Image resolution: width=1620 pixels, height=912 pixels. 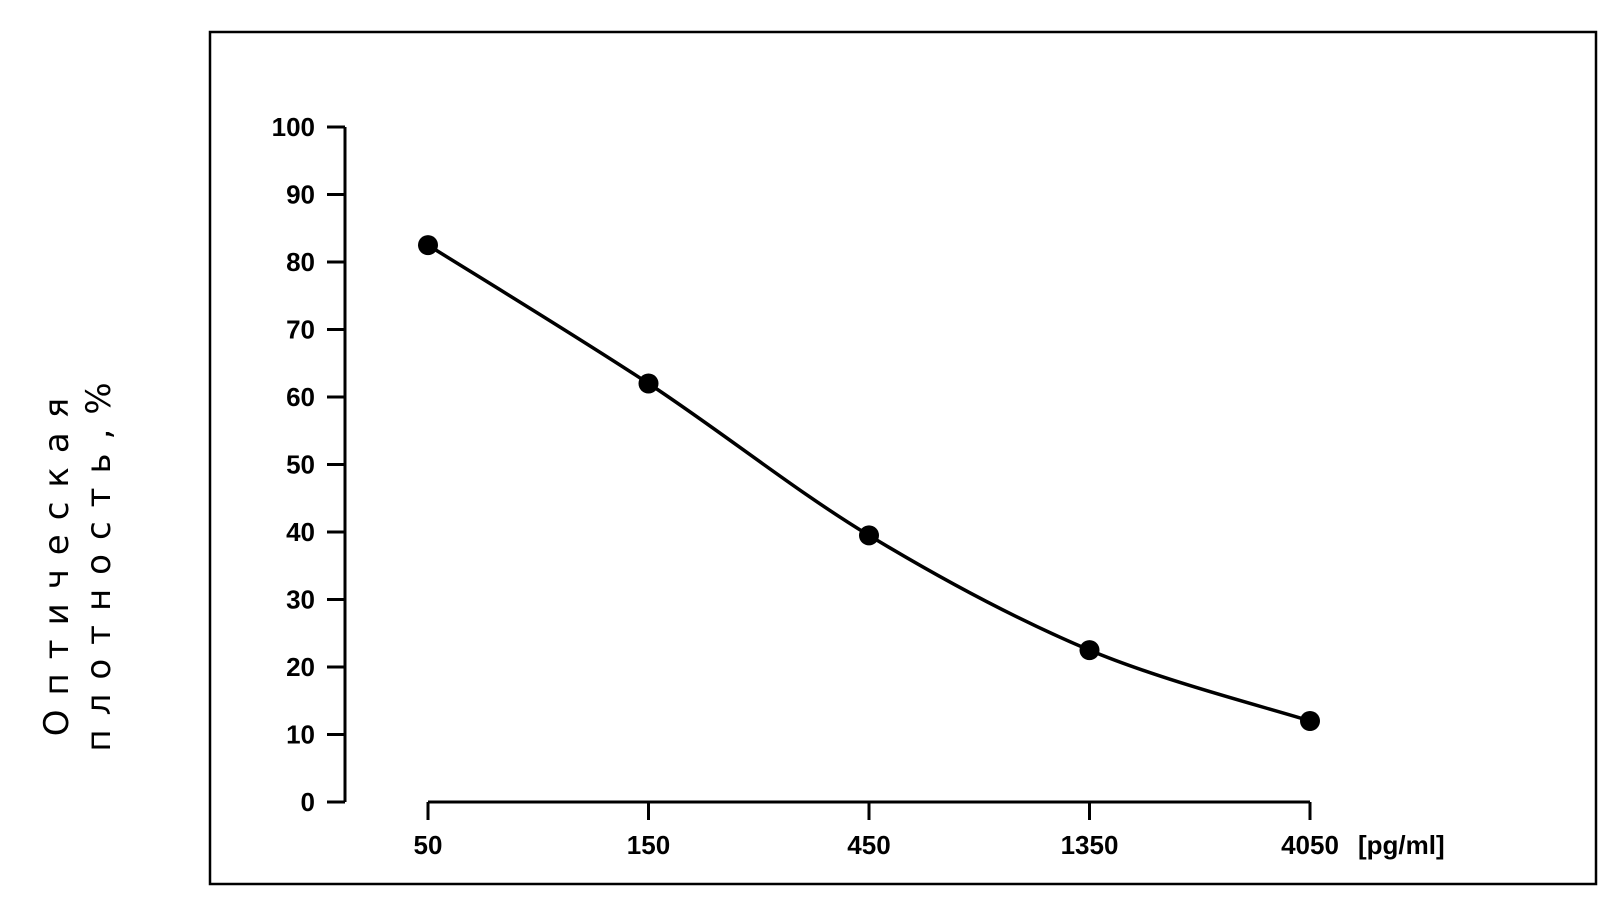 I want to click on x-ticks: 50 150 450 1350 4050, so click(x=876, y=831).